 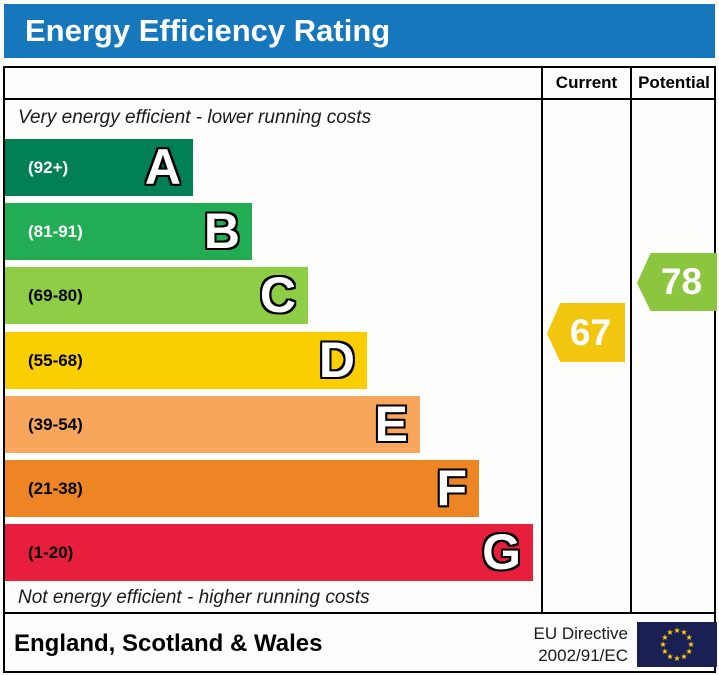 What do you see at coordinates (681, 281) in the screenshot?
I see `potential-rating-value: 78` at bounding box center [681, 281].